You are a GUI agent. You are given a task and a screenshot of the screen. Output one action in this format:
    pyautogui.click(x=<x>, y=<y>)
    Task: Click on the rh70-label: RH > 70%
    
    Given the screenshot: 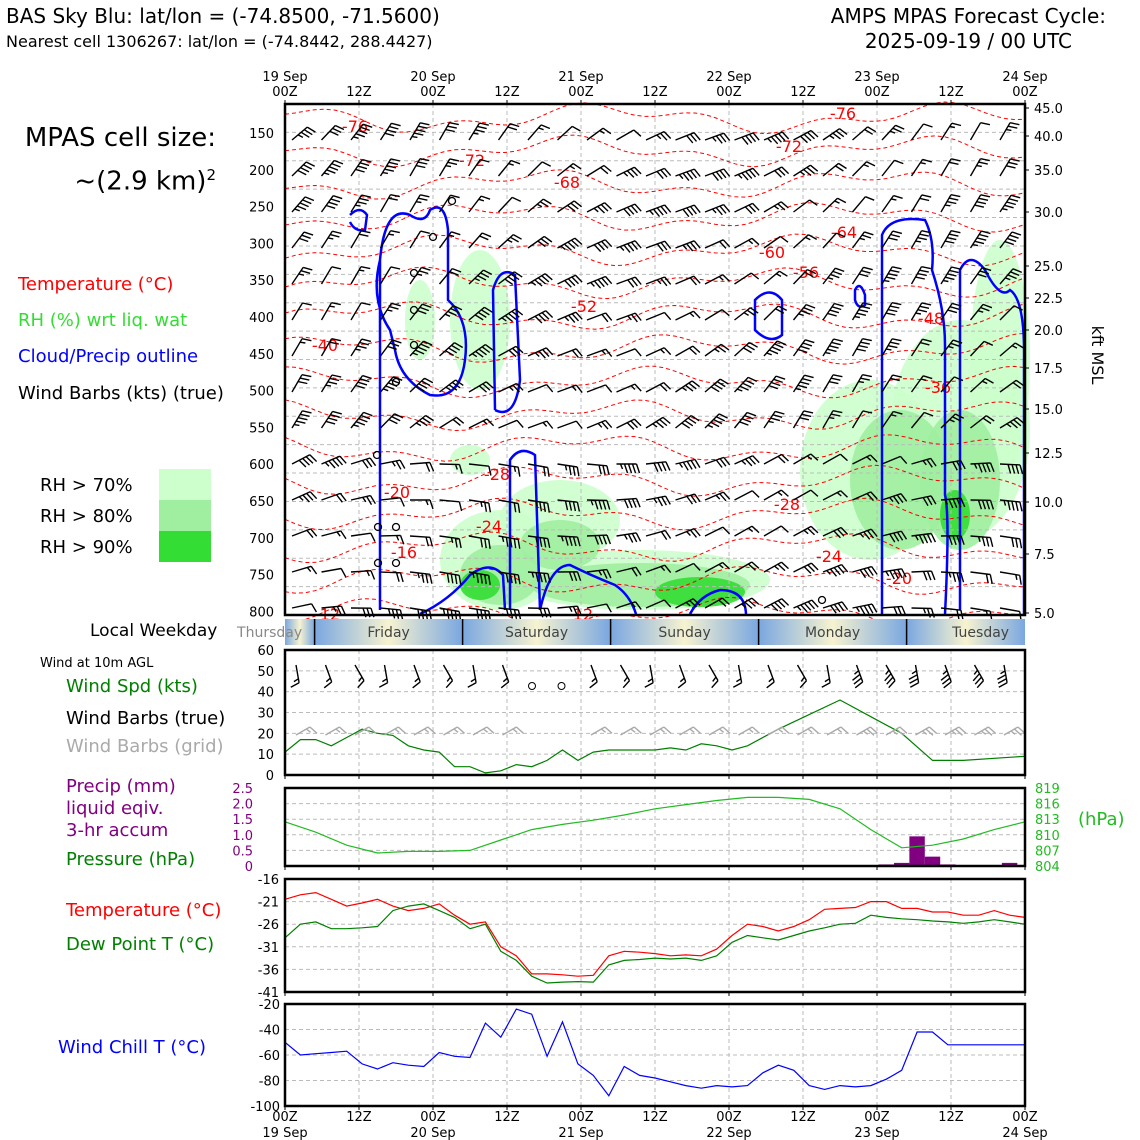 What is the action you would take?
    pyautogui.click(x=86, y=485)
    